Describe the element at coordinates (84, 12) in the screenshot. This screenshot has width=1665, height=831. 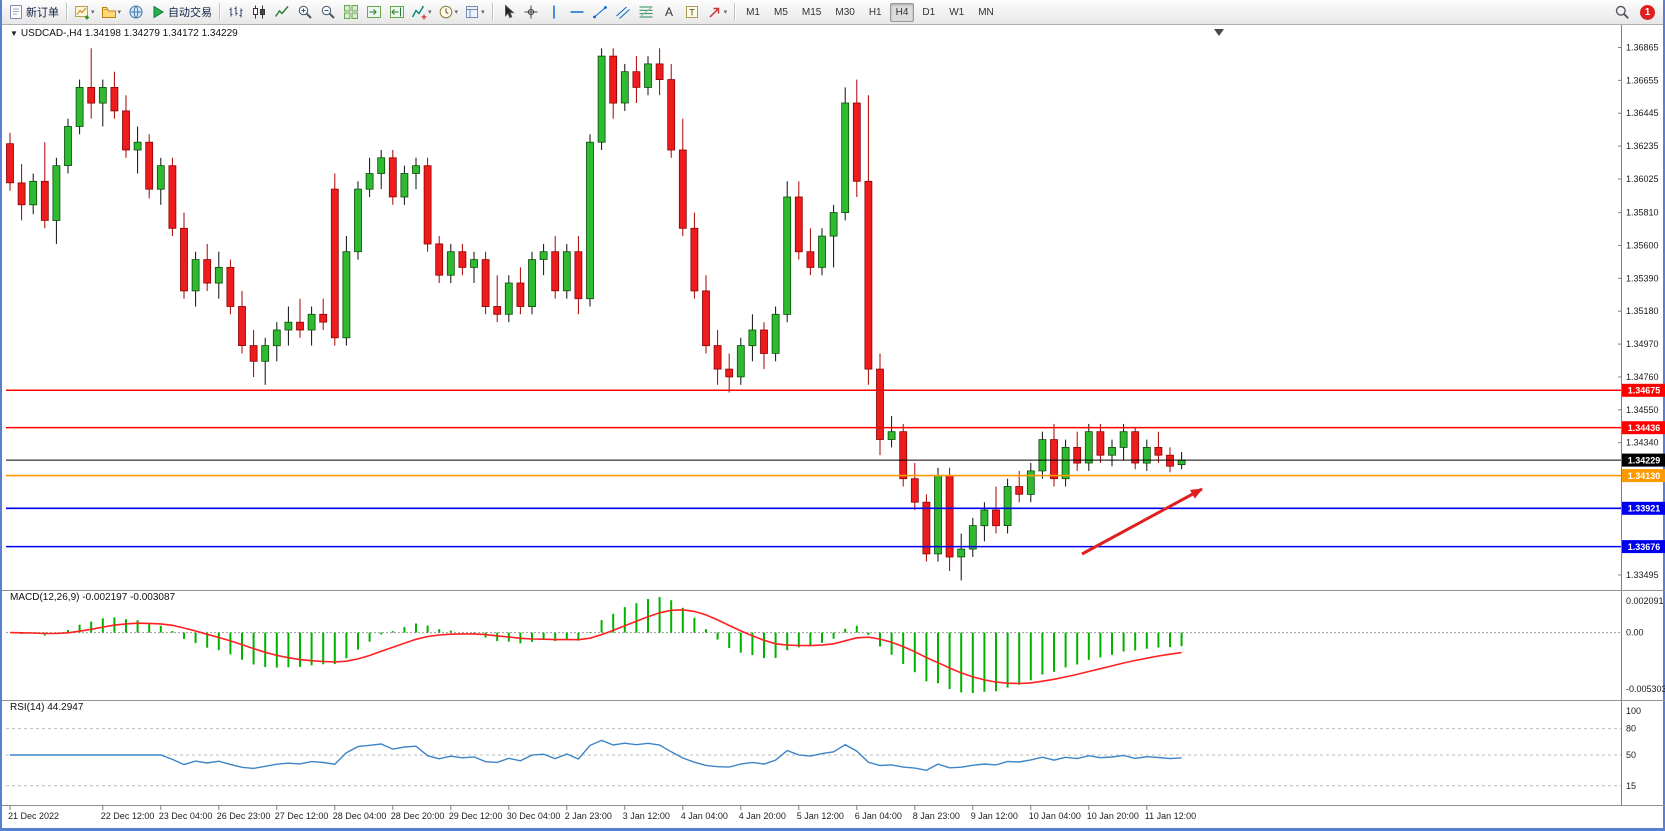
I see `new-chart-button: ▾` at that location.